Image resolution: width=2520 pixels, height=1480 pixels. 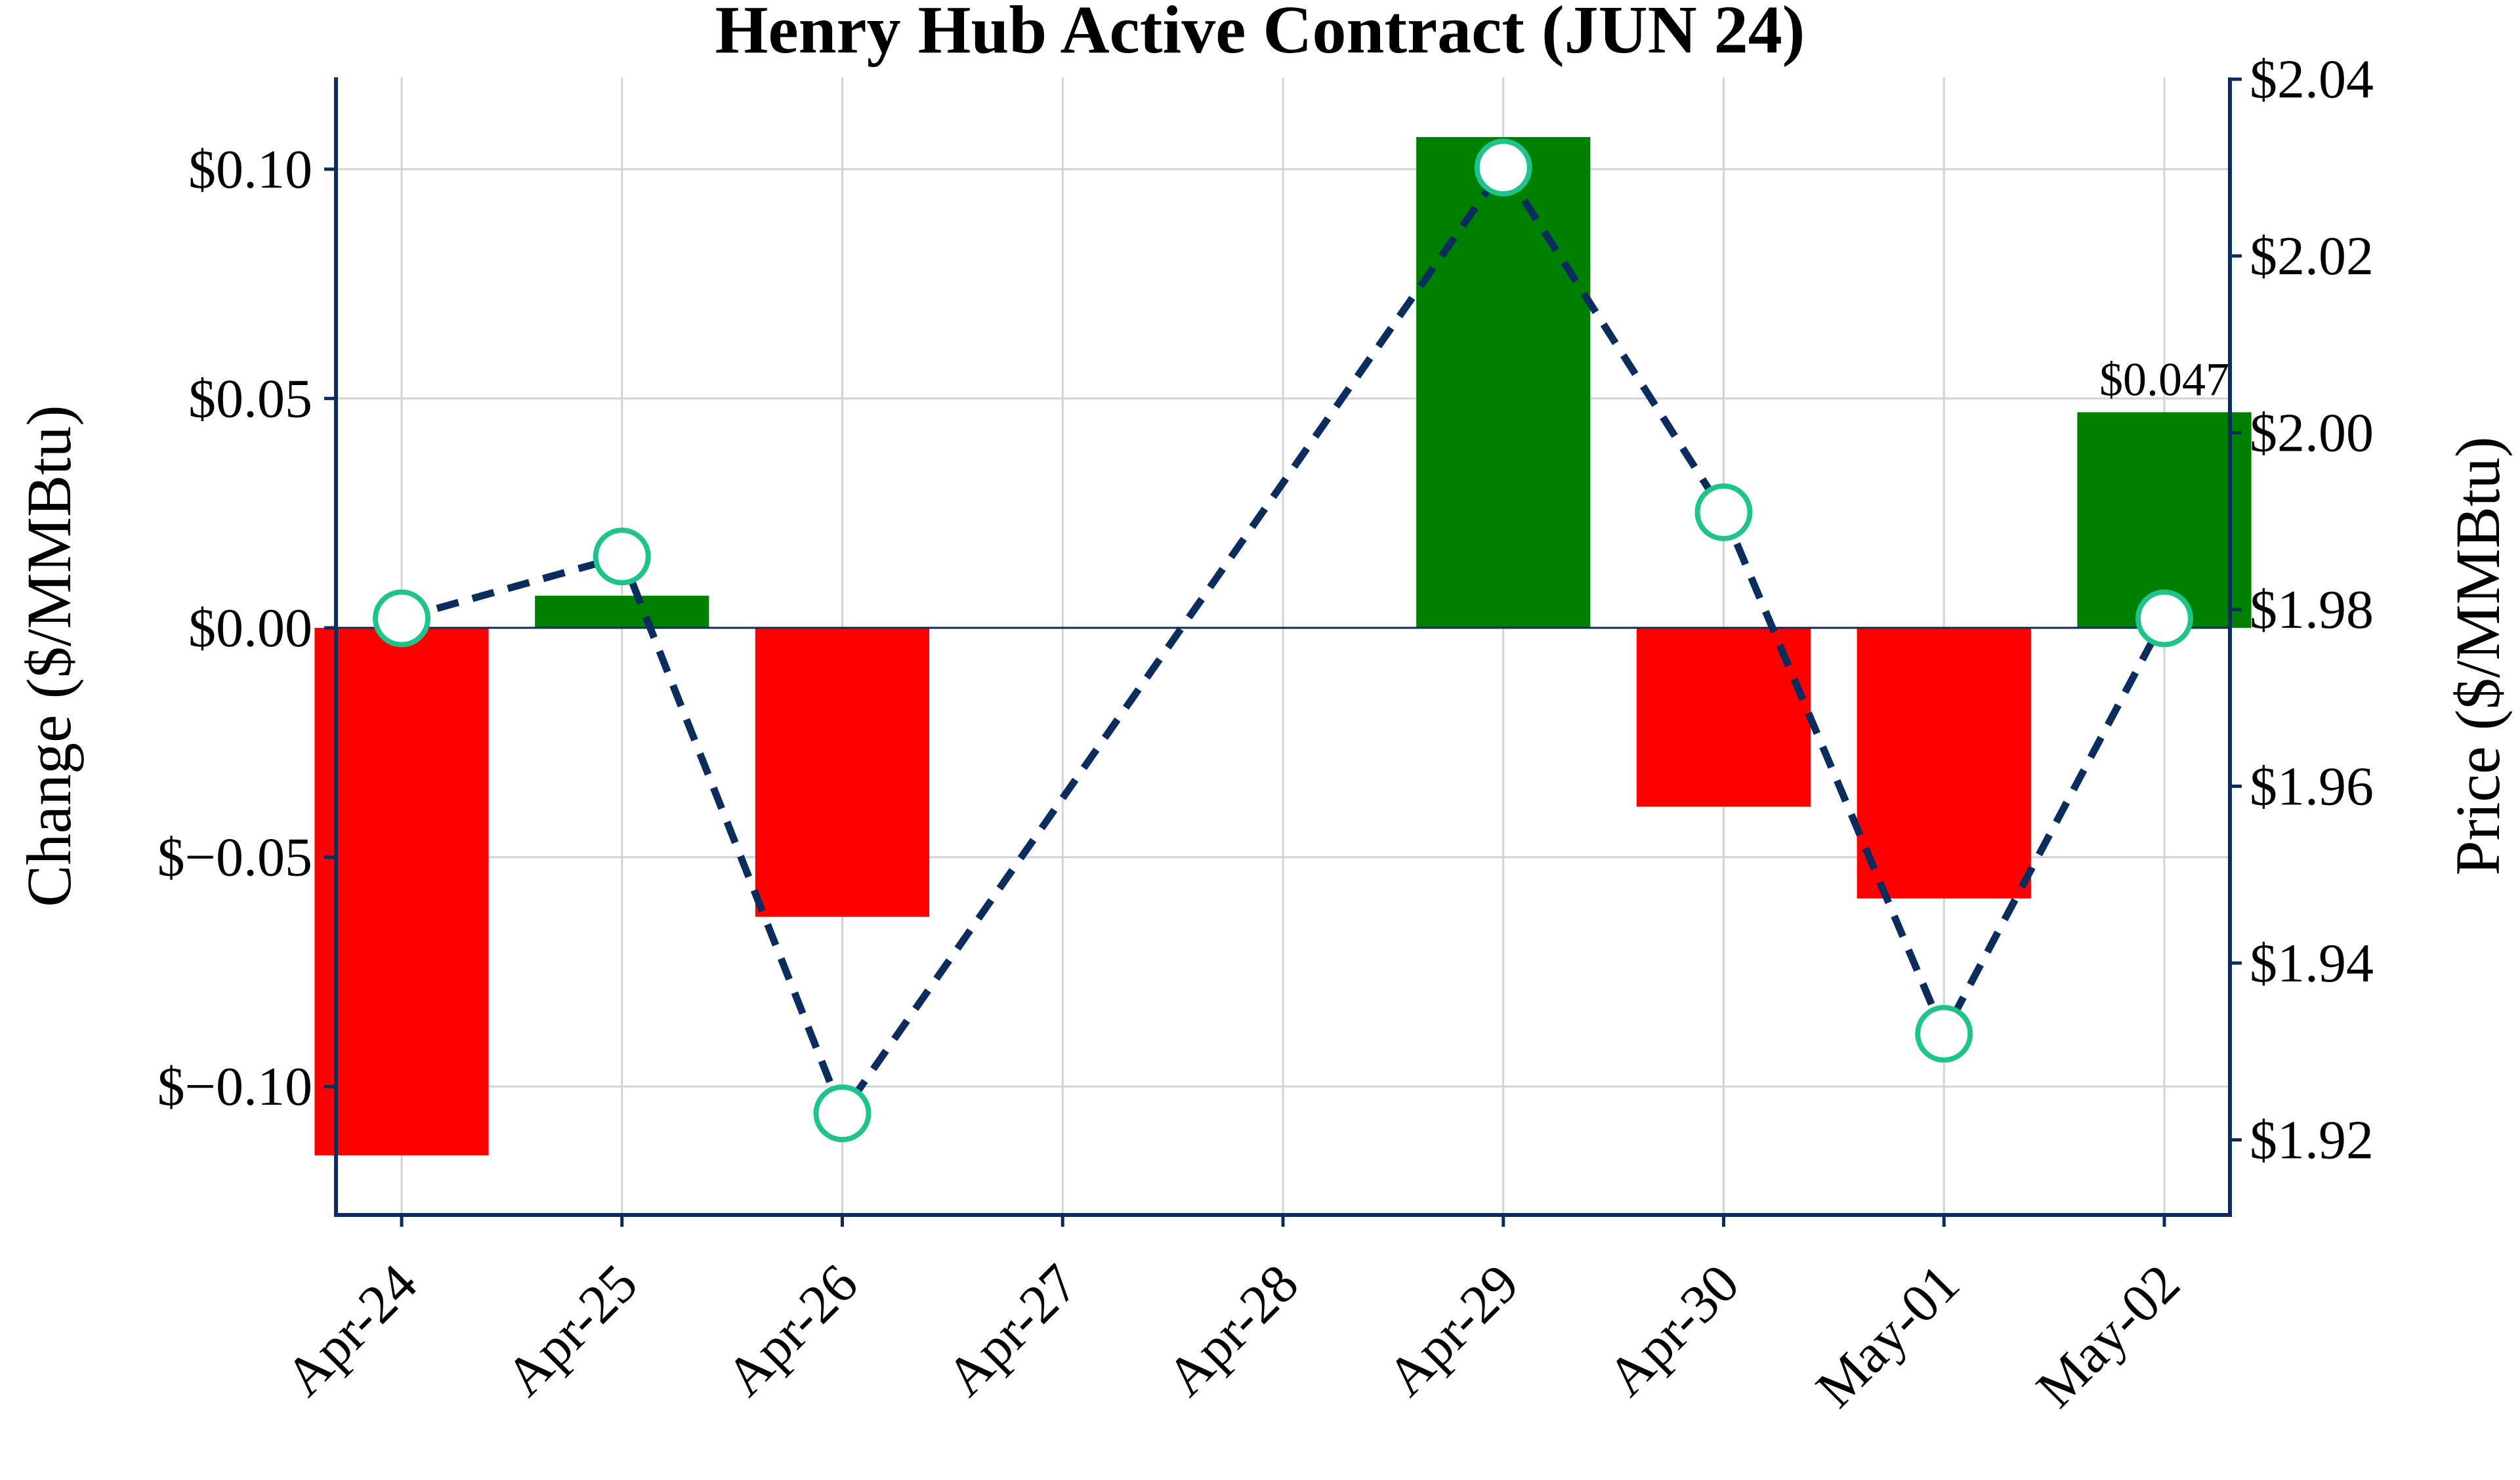 What do you see at coordinates (1673, 1330) in the screenshot?
I see `x-tick-label: Apr-30` at bounding box center [1673, 1330].